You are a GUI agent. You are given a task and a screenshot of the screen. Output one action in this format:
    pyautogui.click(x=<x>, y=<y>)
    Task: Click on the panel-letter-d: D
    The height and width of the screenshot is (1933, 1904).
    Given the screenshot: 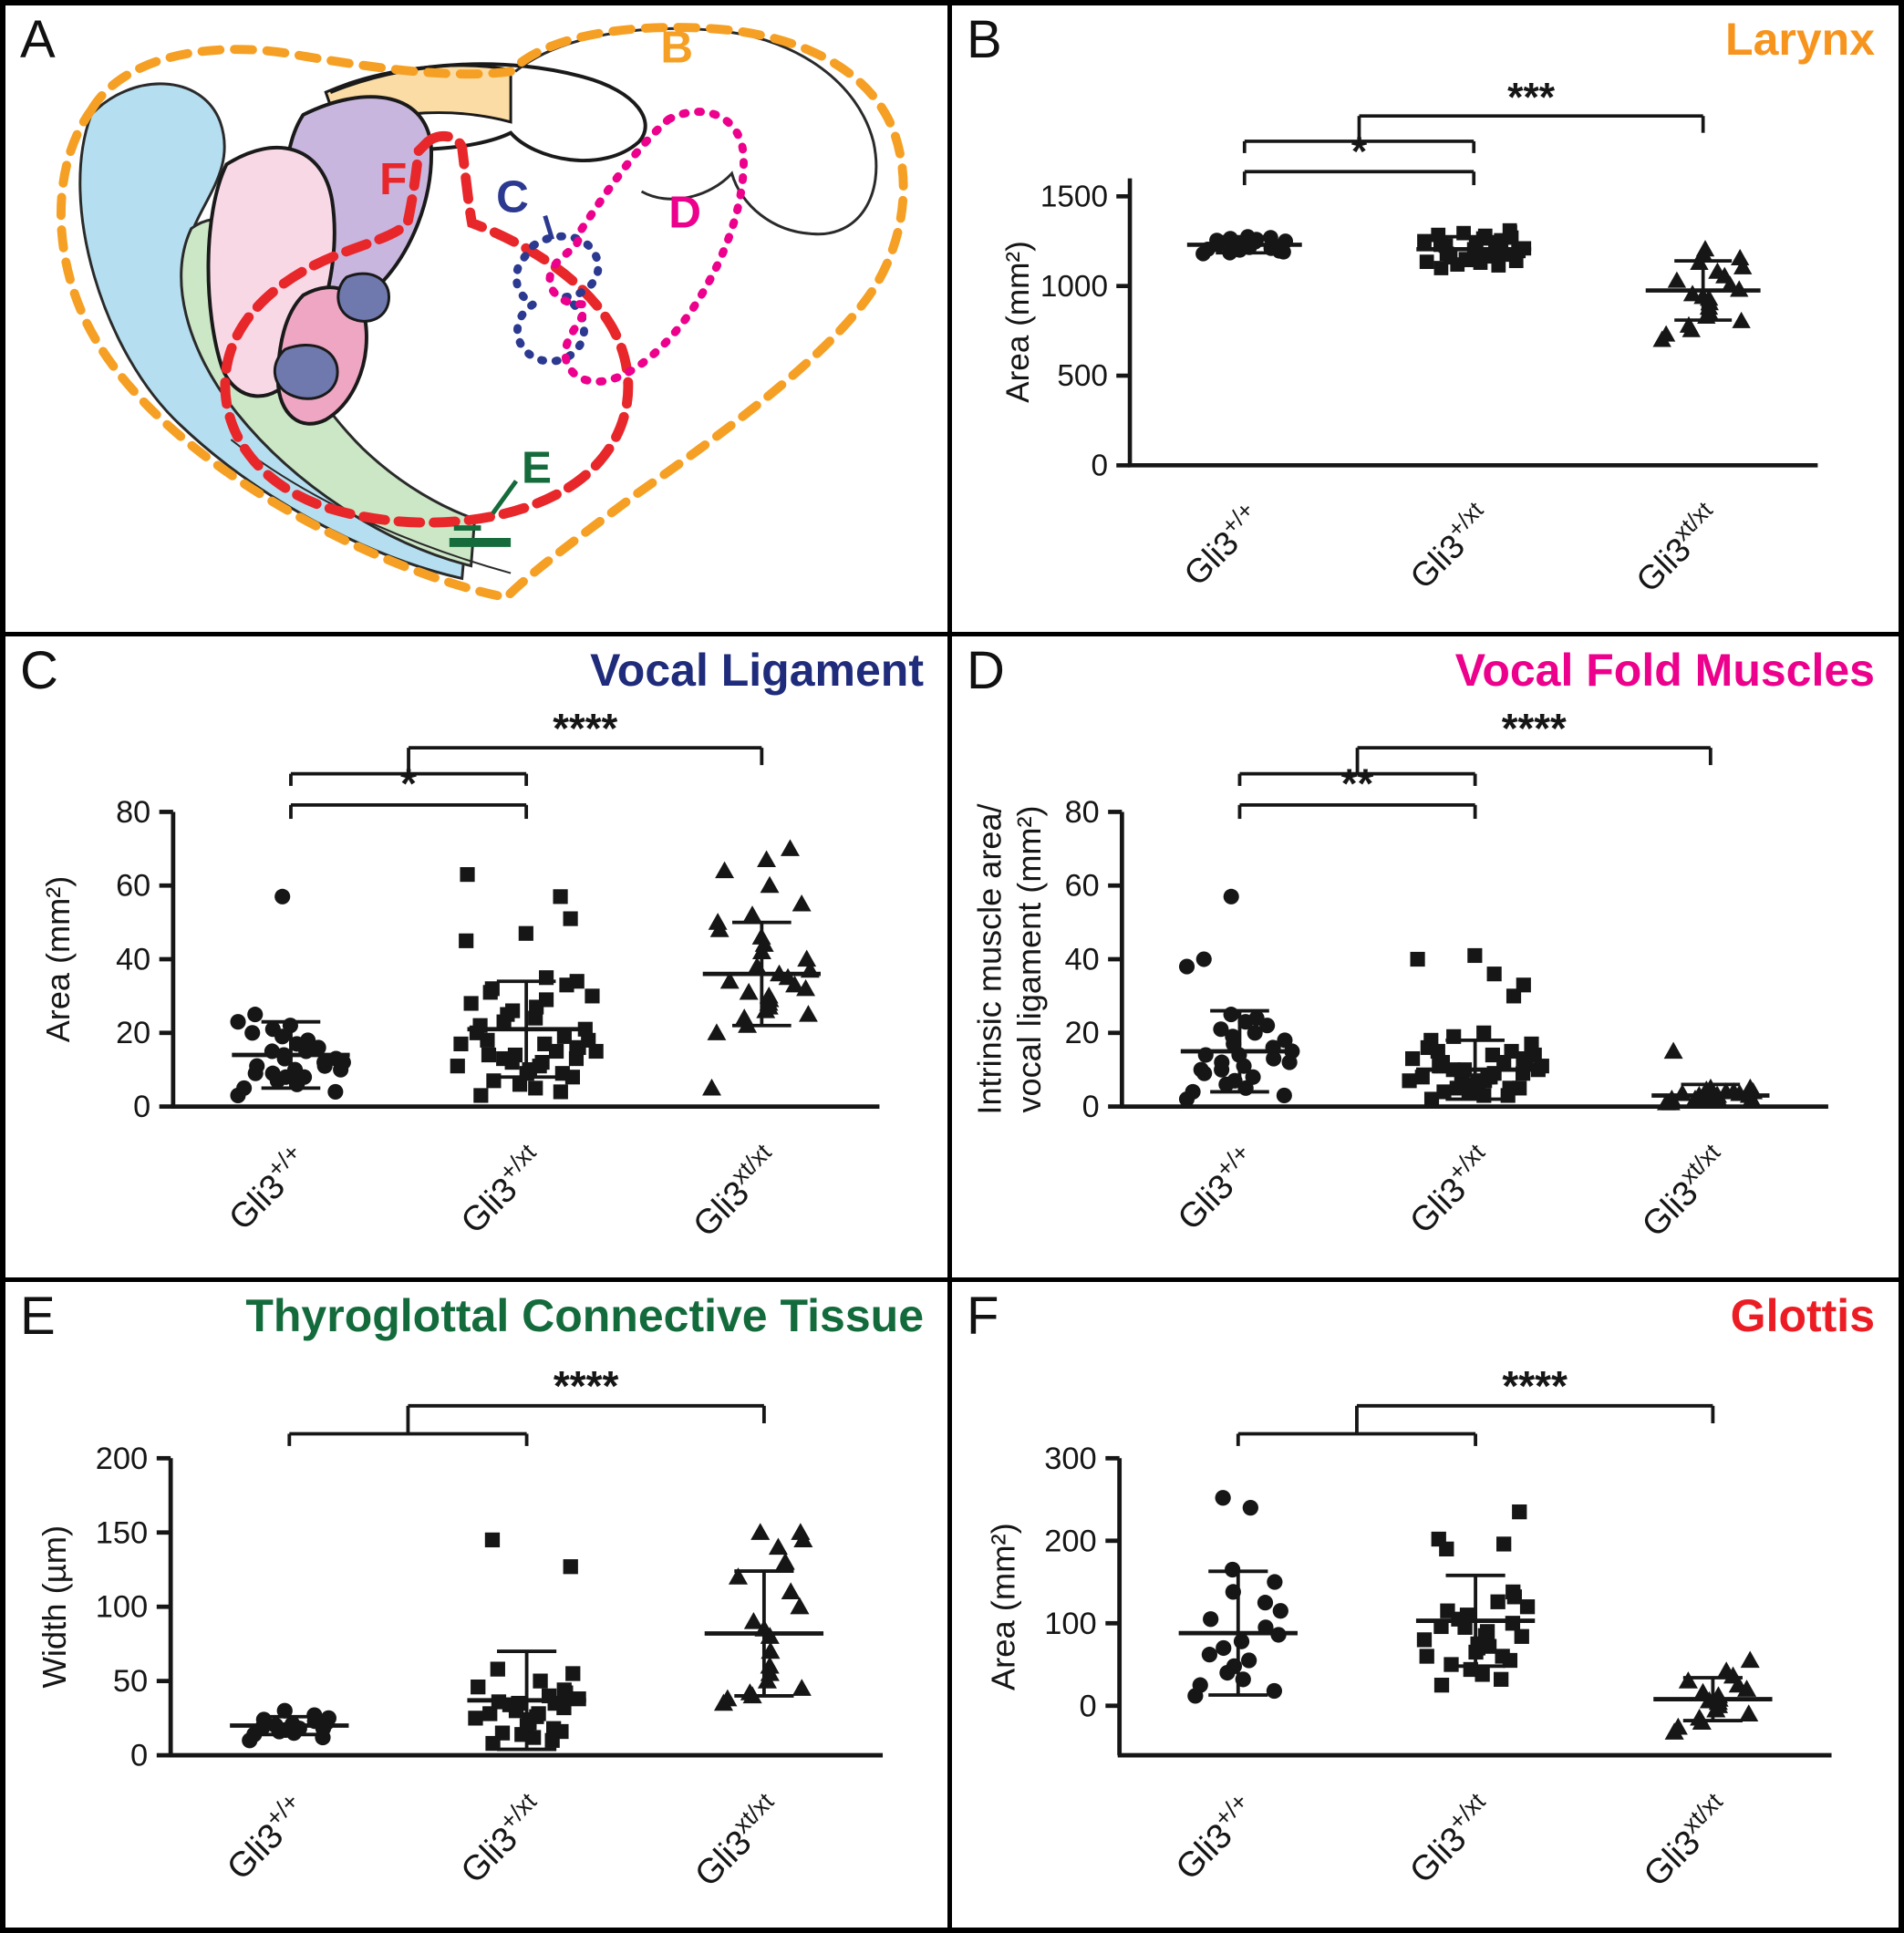 What is the action you would take?
    pyautogui.click(x=986, y=670)
    